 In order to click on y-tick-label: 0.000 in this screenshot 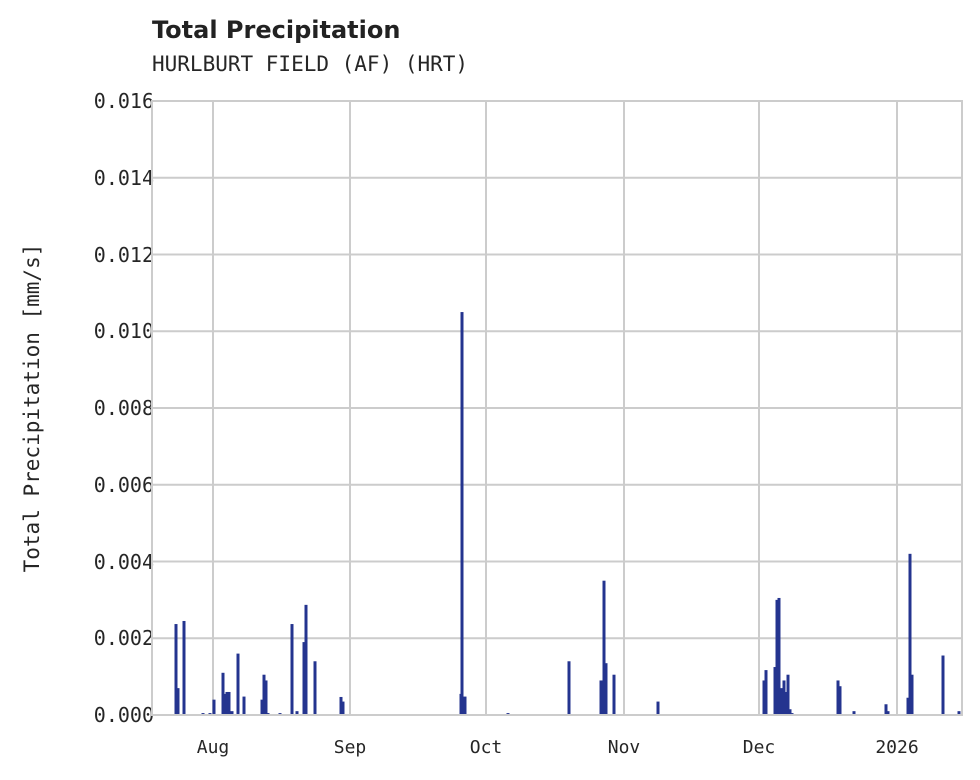, I will do `click(123, 715)`.